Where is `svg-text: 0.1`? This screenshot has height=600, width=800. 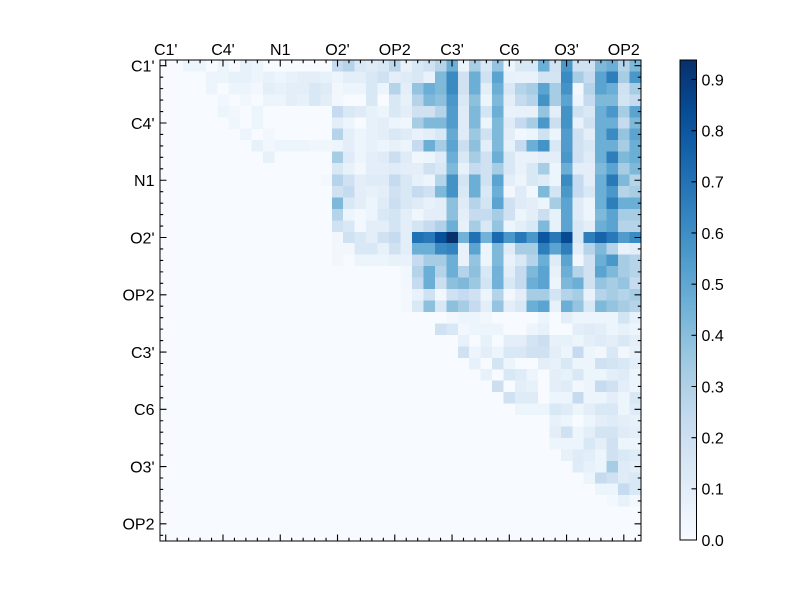 svg-text: 0.1 is located at coordinates (713, 490).